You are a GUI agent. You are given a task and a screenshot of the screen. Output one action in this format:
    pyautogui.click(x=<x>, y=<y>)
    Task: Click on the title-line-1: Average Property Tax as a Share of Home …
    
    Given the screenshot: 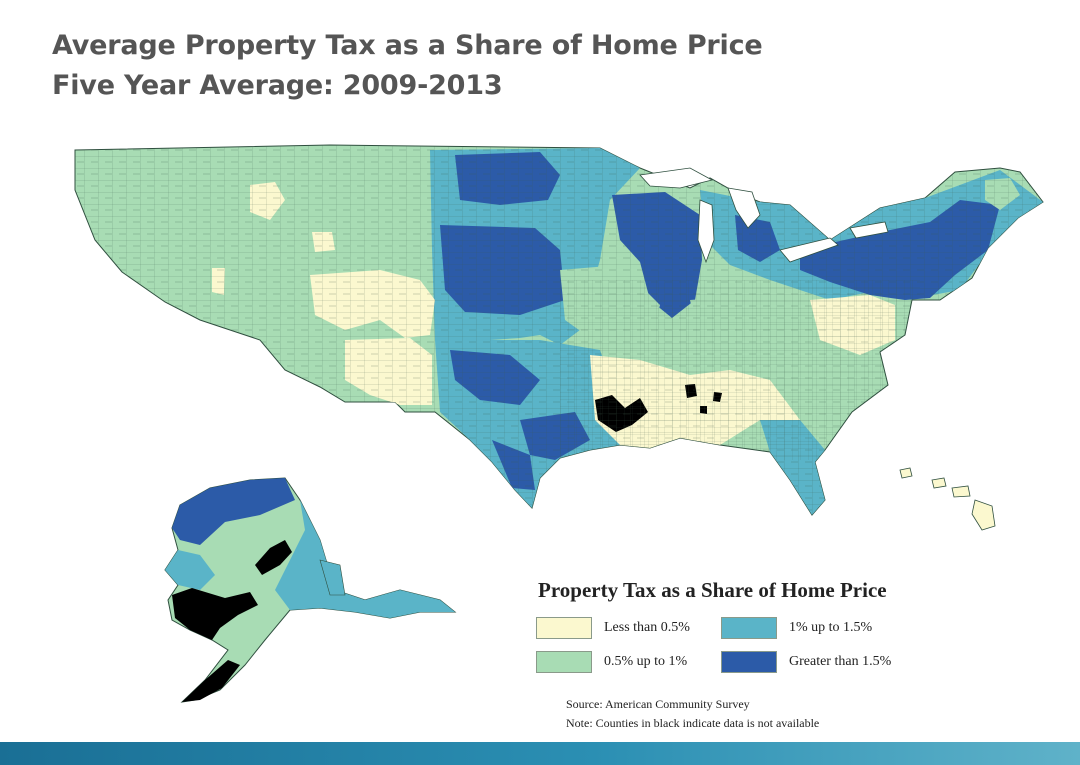 What is the action you would take?
    pyautogui.click(x=407, y=45)
    